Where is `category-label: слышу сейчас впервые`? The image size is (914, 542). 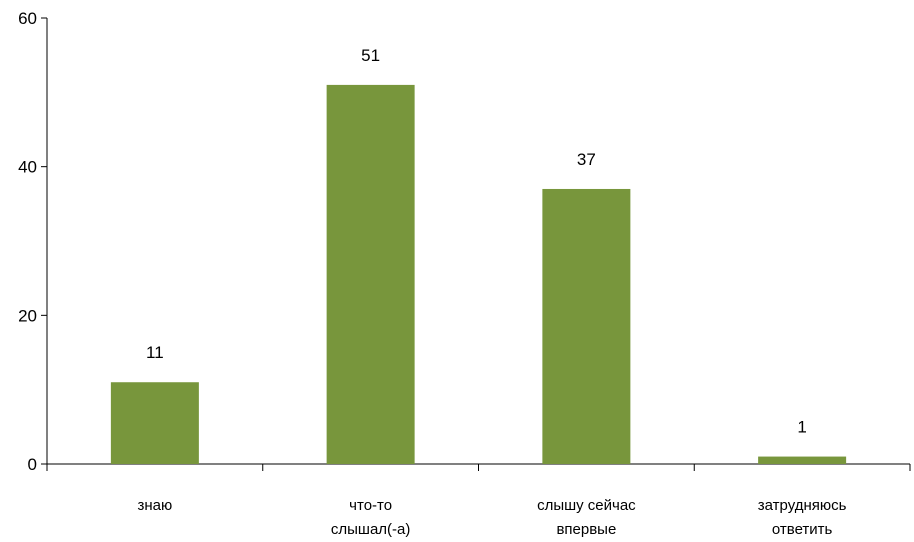
category-label: слышу сейчас впервые is located at coordinates (586, 517).